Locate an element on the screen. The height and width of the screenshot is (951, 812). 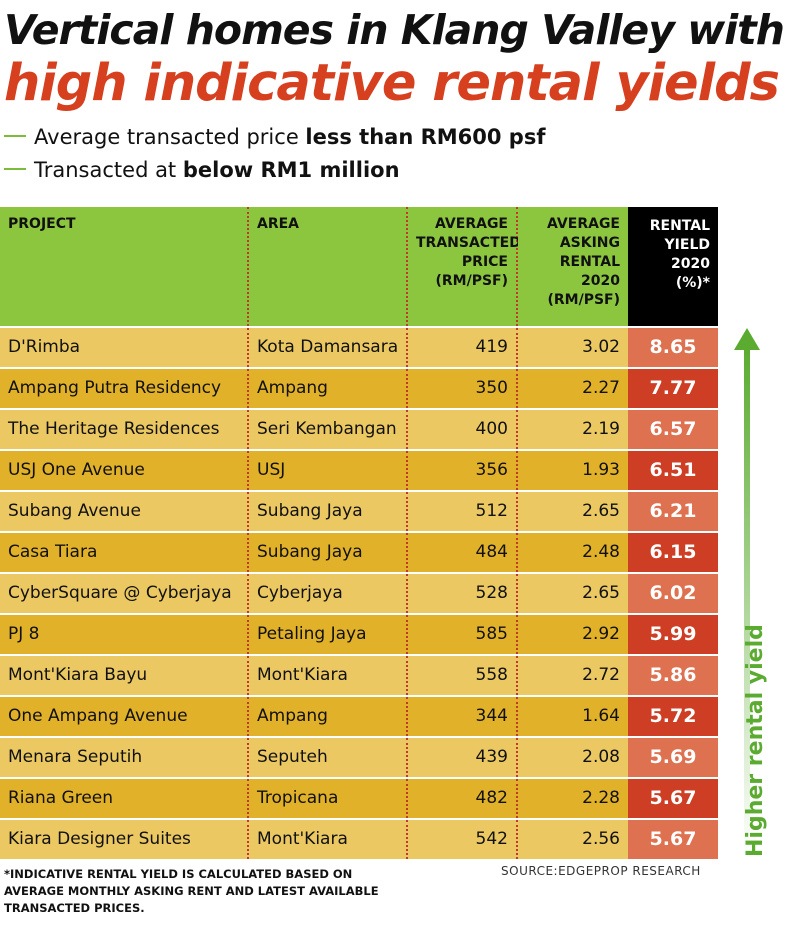
arrow-label: Higher rental yield is located at coordinates (755, 740).